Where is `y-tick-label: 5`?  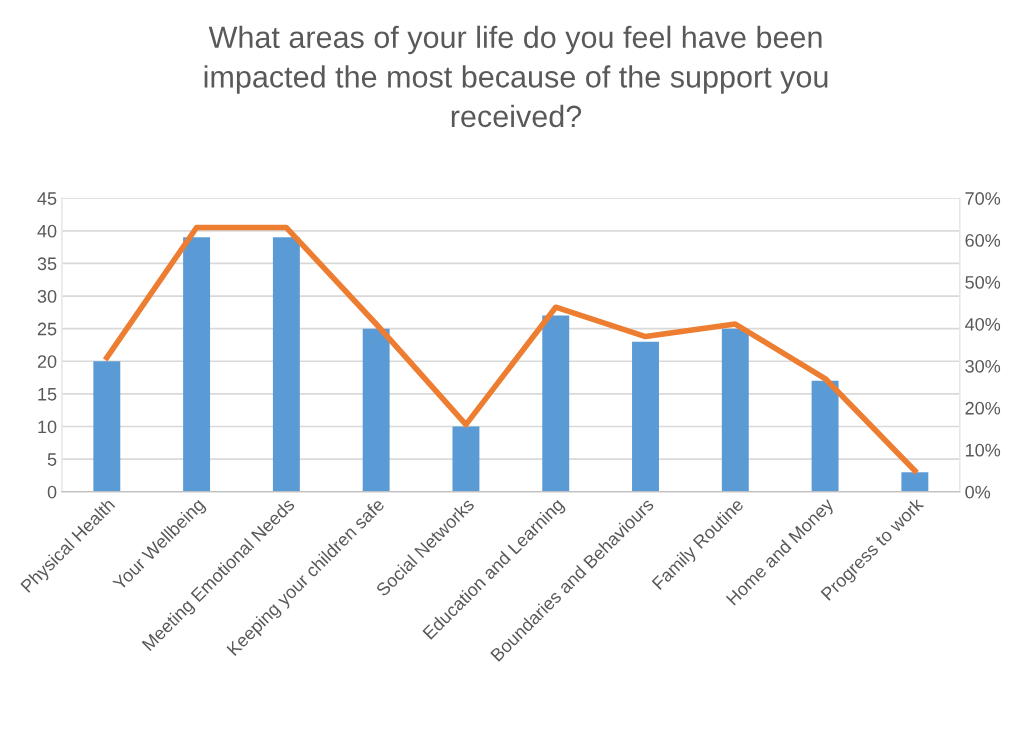 y-tick-label: 5 is located at coordinates (52, 459).